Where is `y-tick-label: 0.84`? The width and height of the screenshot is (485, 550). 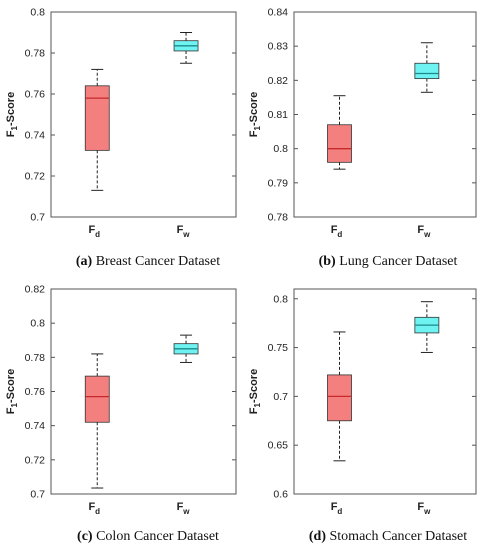
y-tick-label: 0.84 is located at coordinates (278, 13).